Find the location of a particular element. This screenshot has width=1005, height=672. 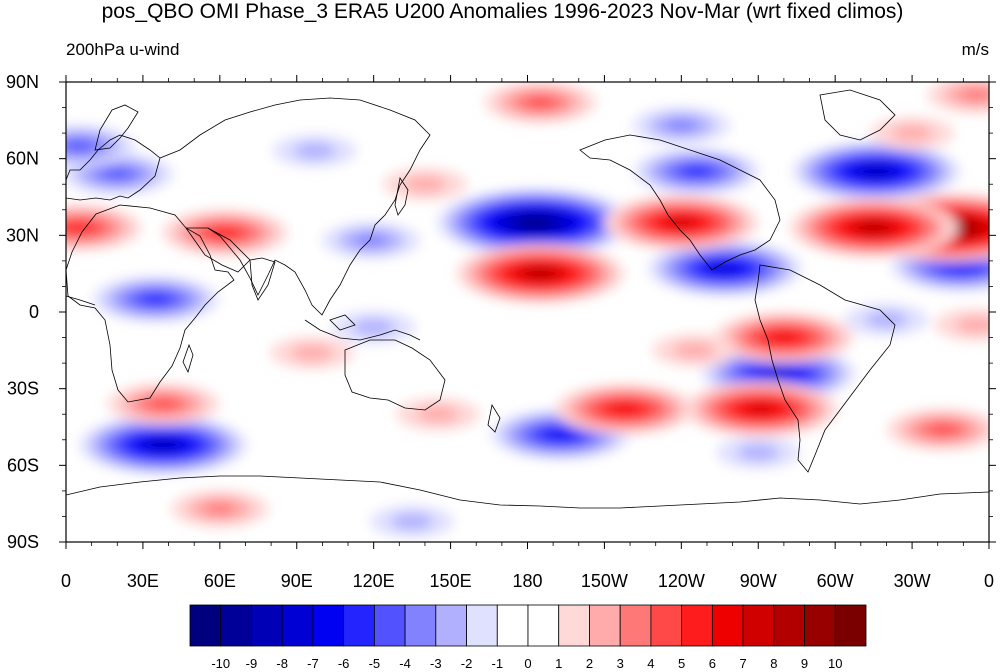

x-tick-label: 30W is located at coordinates (912, 581).